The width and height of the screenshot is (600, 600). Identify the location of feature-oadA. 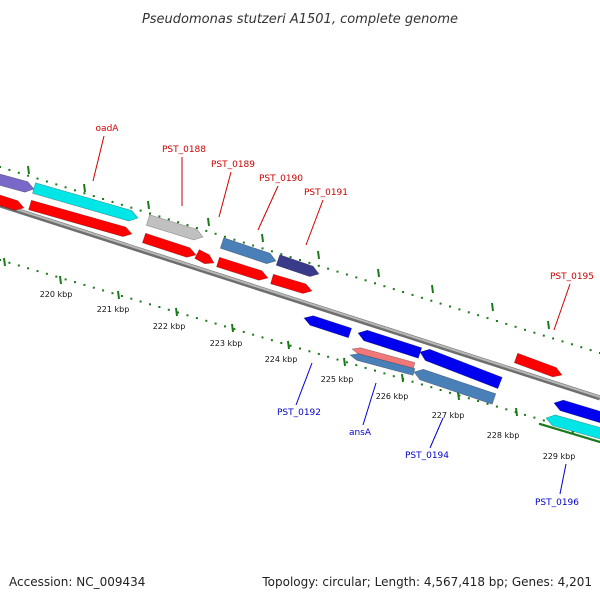
(85, 202).